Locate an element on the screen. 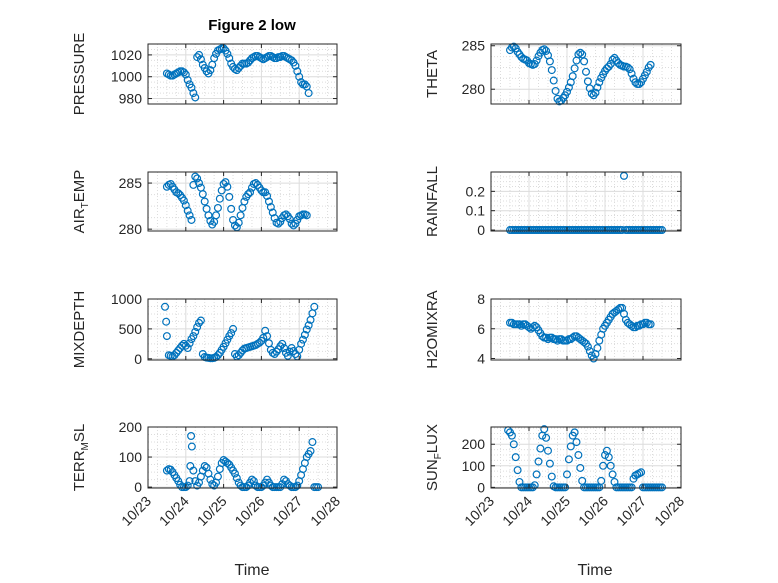  axes-box-rainfall is located at coordinates (586, 201).